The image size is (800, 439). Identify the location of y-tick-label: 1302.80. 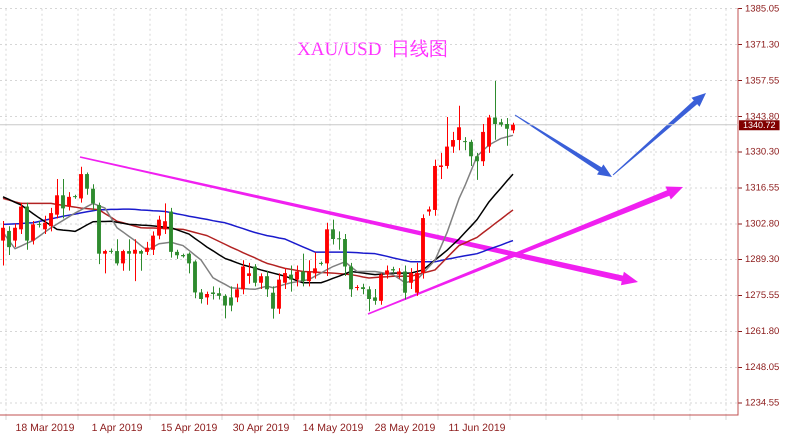
(762, 224).